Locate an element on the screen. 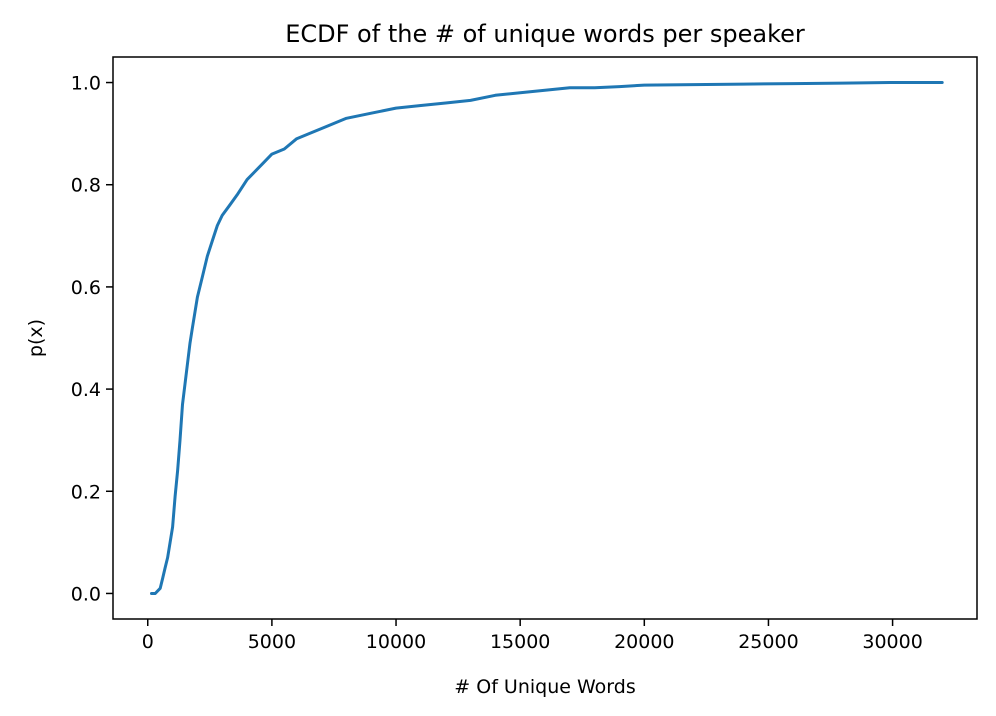 This screenshot has width=996, height=716. x-tick-label: 10000 is located at coordinates (396, 642).